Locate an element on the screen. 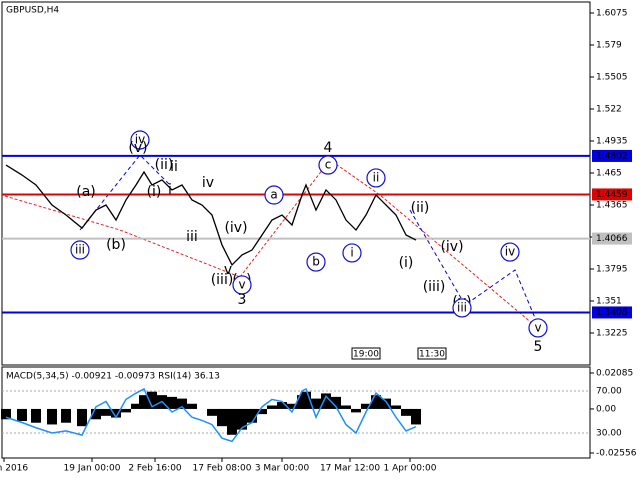  wave-label: ii is located at coordinates (174, 167).